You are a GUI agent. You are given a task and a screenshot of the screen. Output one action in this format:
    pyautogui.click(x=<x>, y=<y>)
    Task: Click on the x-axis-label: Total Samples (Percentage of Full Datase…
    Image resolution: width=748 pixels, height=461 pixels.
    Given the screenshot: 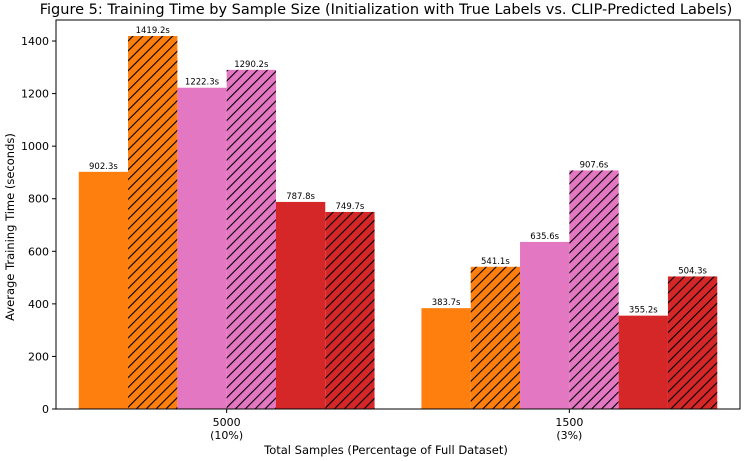 What is the action you would take?
    pyautogui.click(x=385, y=450)
    